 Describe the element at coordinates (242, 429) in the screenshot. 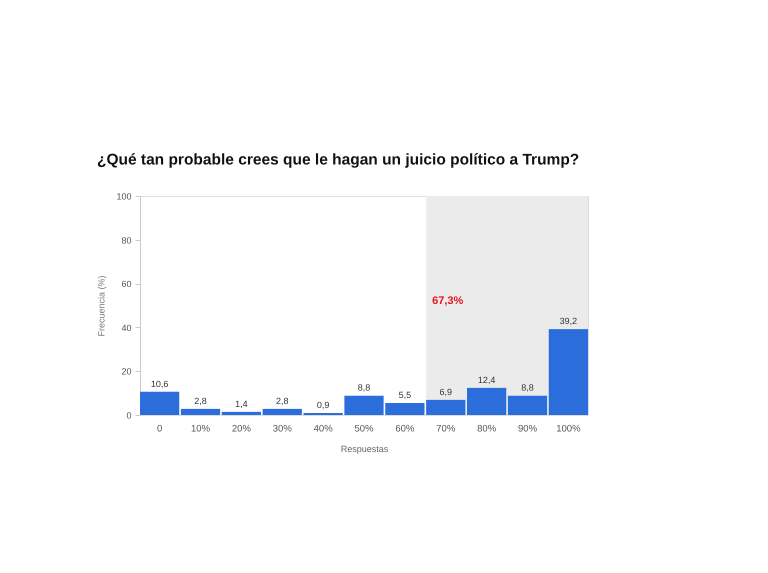

I see `x-tick-label: 20%` at that location.